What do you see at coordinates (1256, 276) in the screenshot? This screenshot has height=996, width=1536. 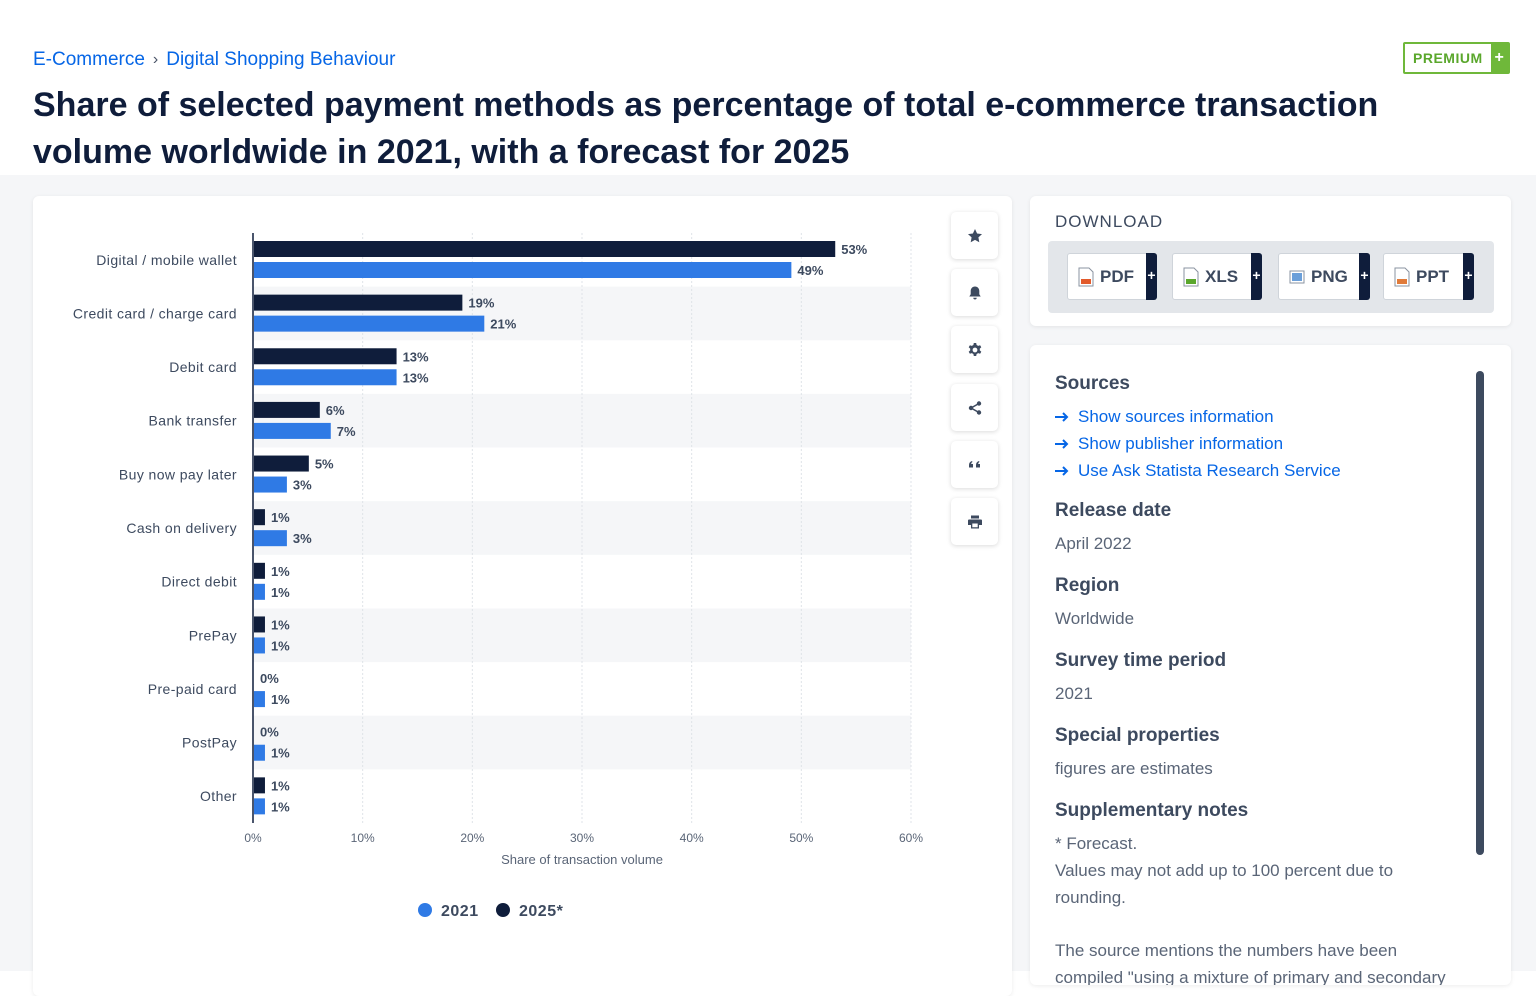 I see `download-xls-plus: +` at bounding box center [1256, 276].